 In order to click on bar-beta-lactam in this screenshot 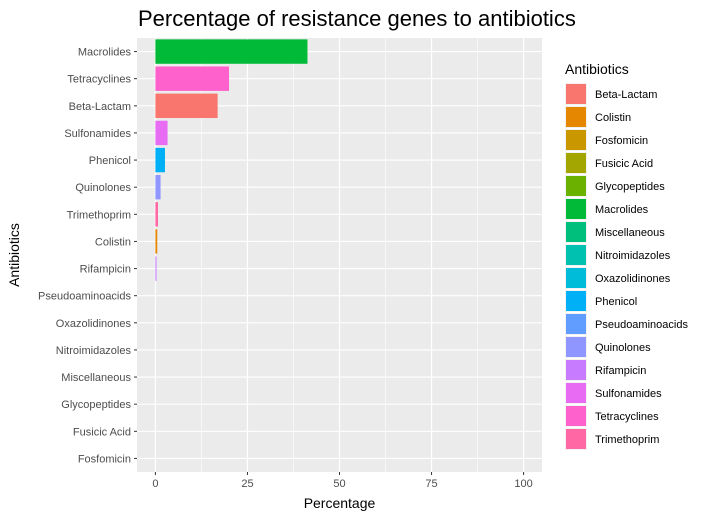, I will do `click(186, 106)`.